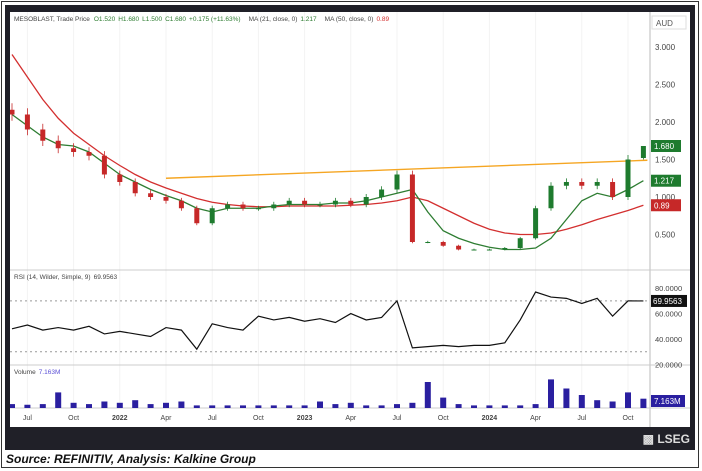 The image size is (702, 471). I want to click on rsi-legend: RSI (14, Wilder, Simple, 9) 69.9563, so click(65, 277).